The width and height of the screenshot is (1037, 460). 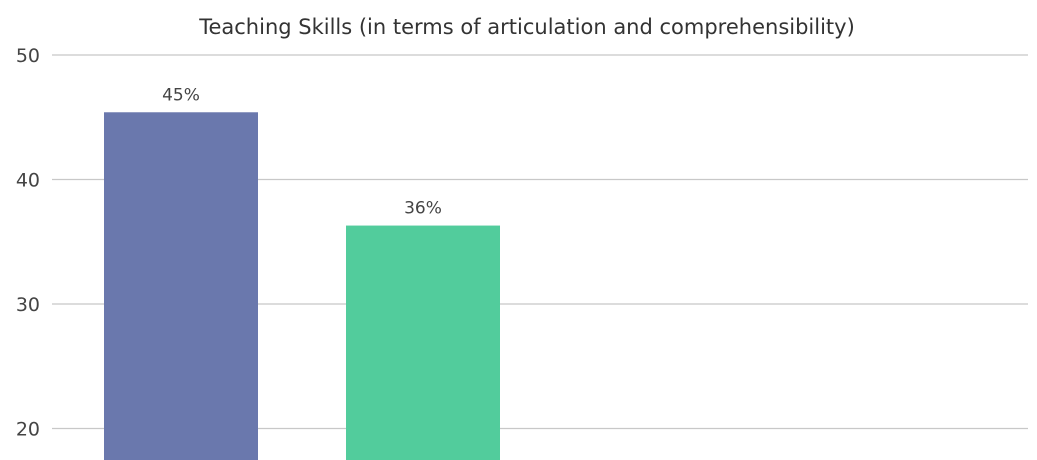 I want to click on y-tick-label: 50, so click(x=28, y=56).